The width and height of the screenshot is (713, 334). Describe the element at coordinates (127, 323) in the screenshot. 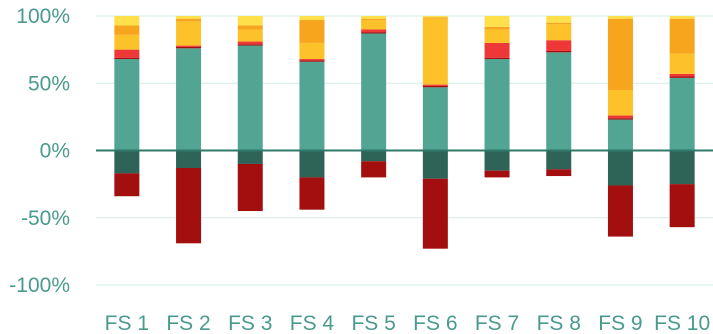

I see `x-category-label: FS 1` at that location.